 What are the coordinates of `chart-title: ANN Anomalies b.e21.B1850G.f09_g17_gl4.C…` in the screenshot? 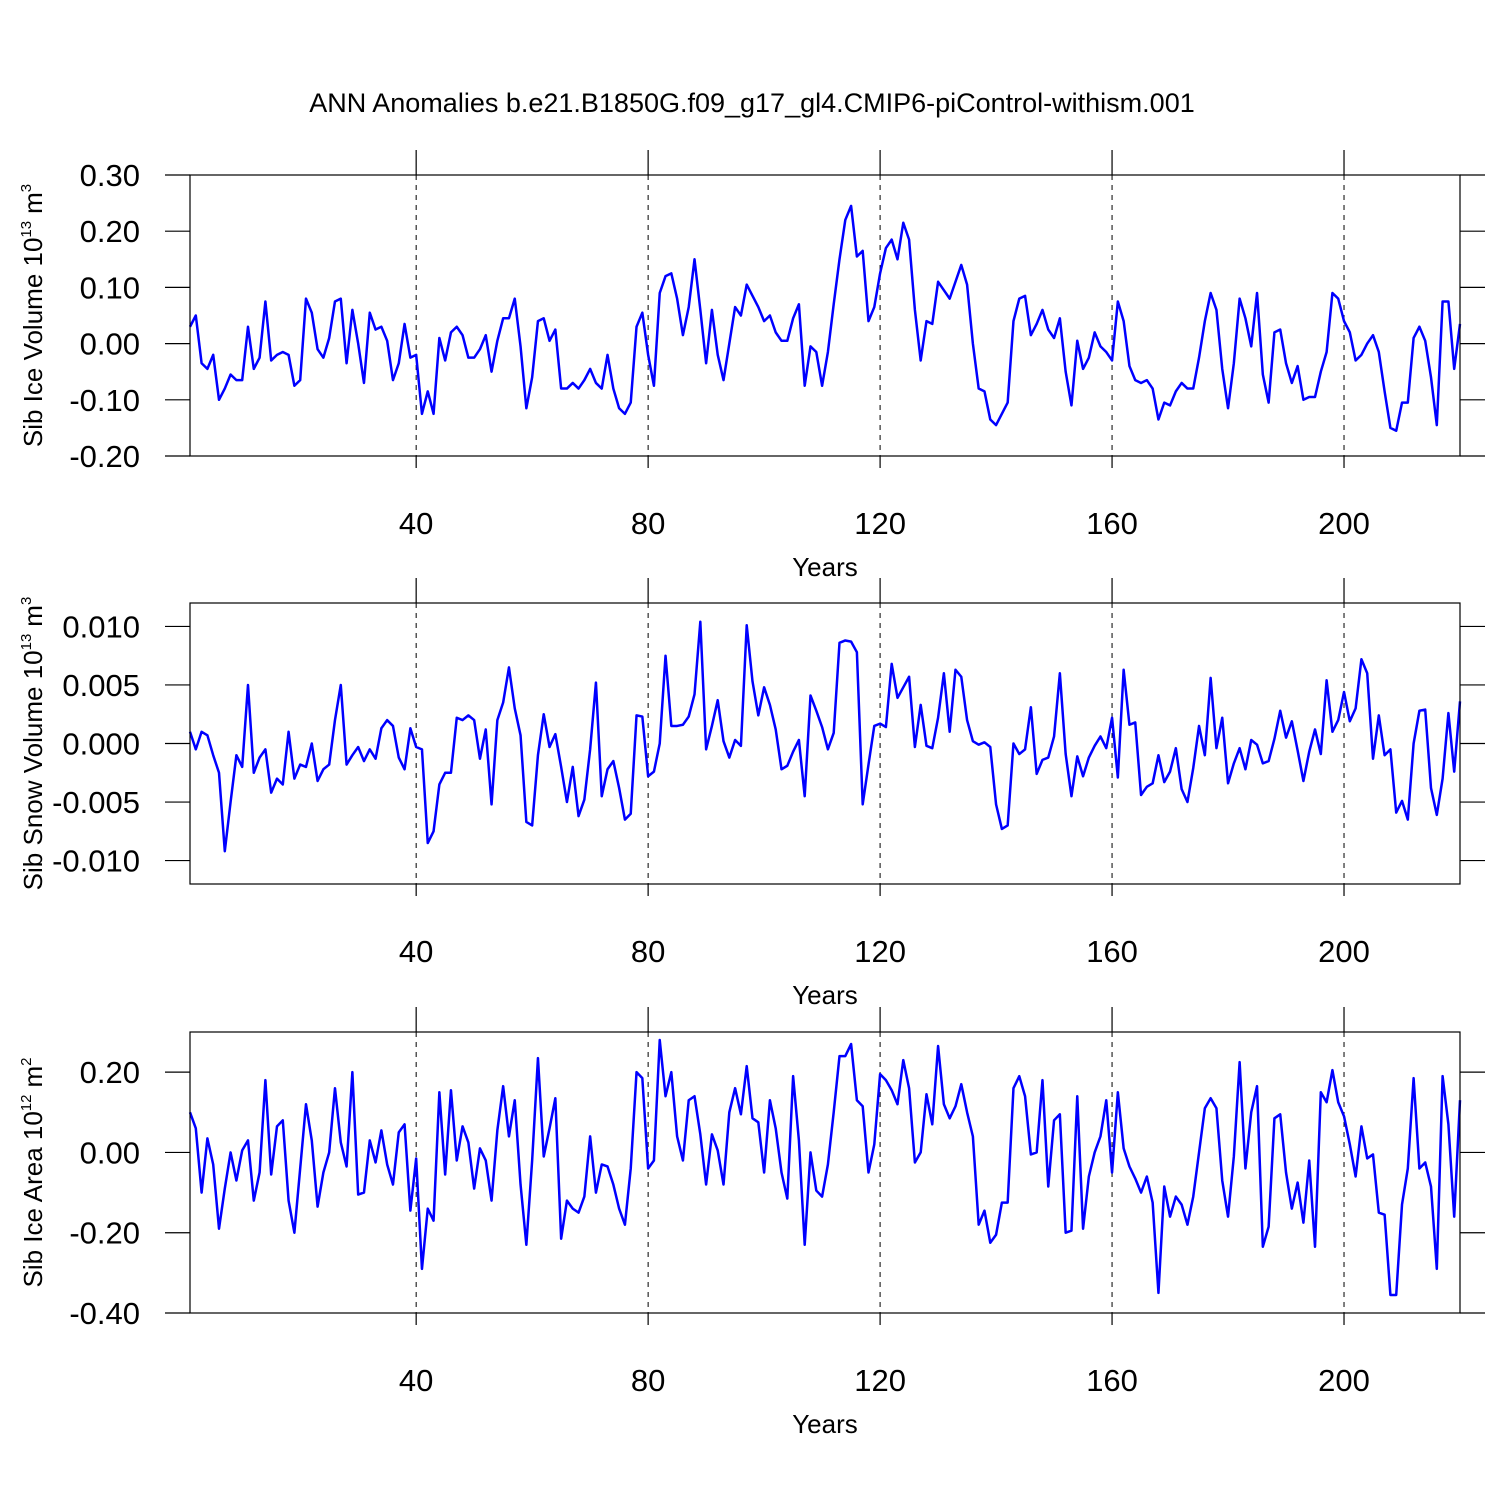 It's located at (751, 103).